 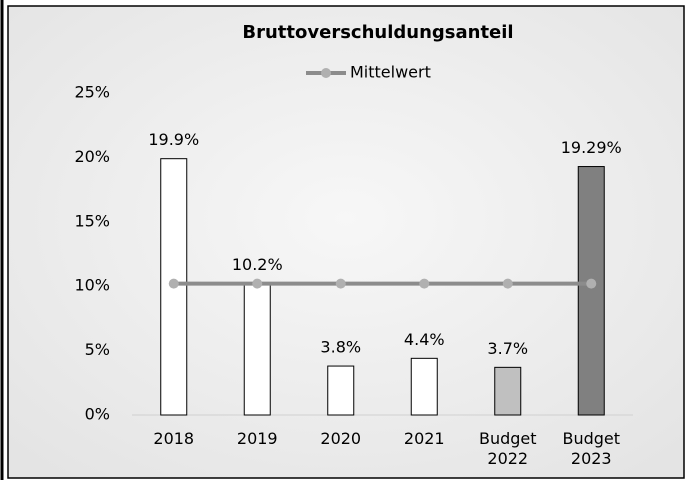 What do you see at coordinates (390, 72) in the screenshot?
I see `legend-label: Mittelwert` at bounding box center [390, 72].